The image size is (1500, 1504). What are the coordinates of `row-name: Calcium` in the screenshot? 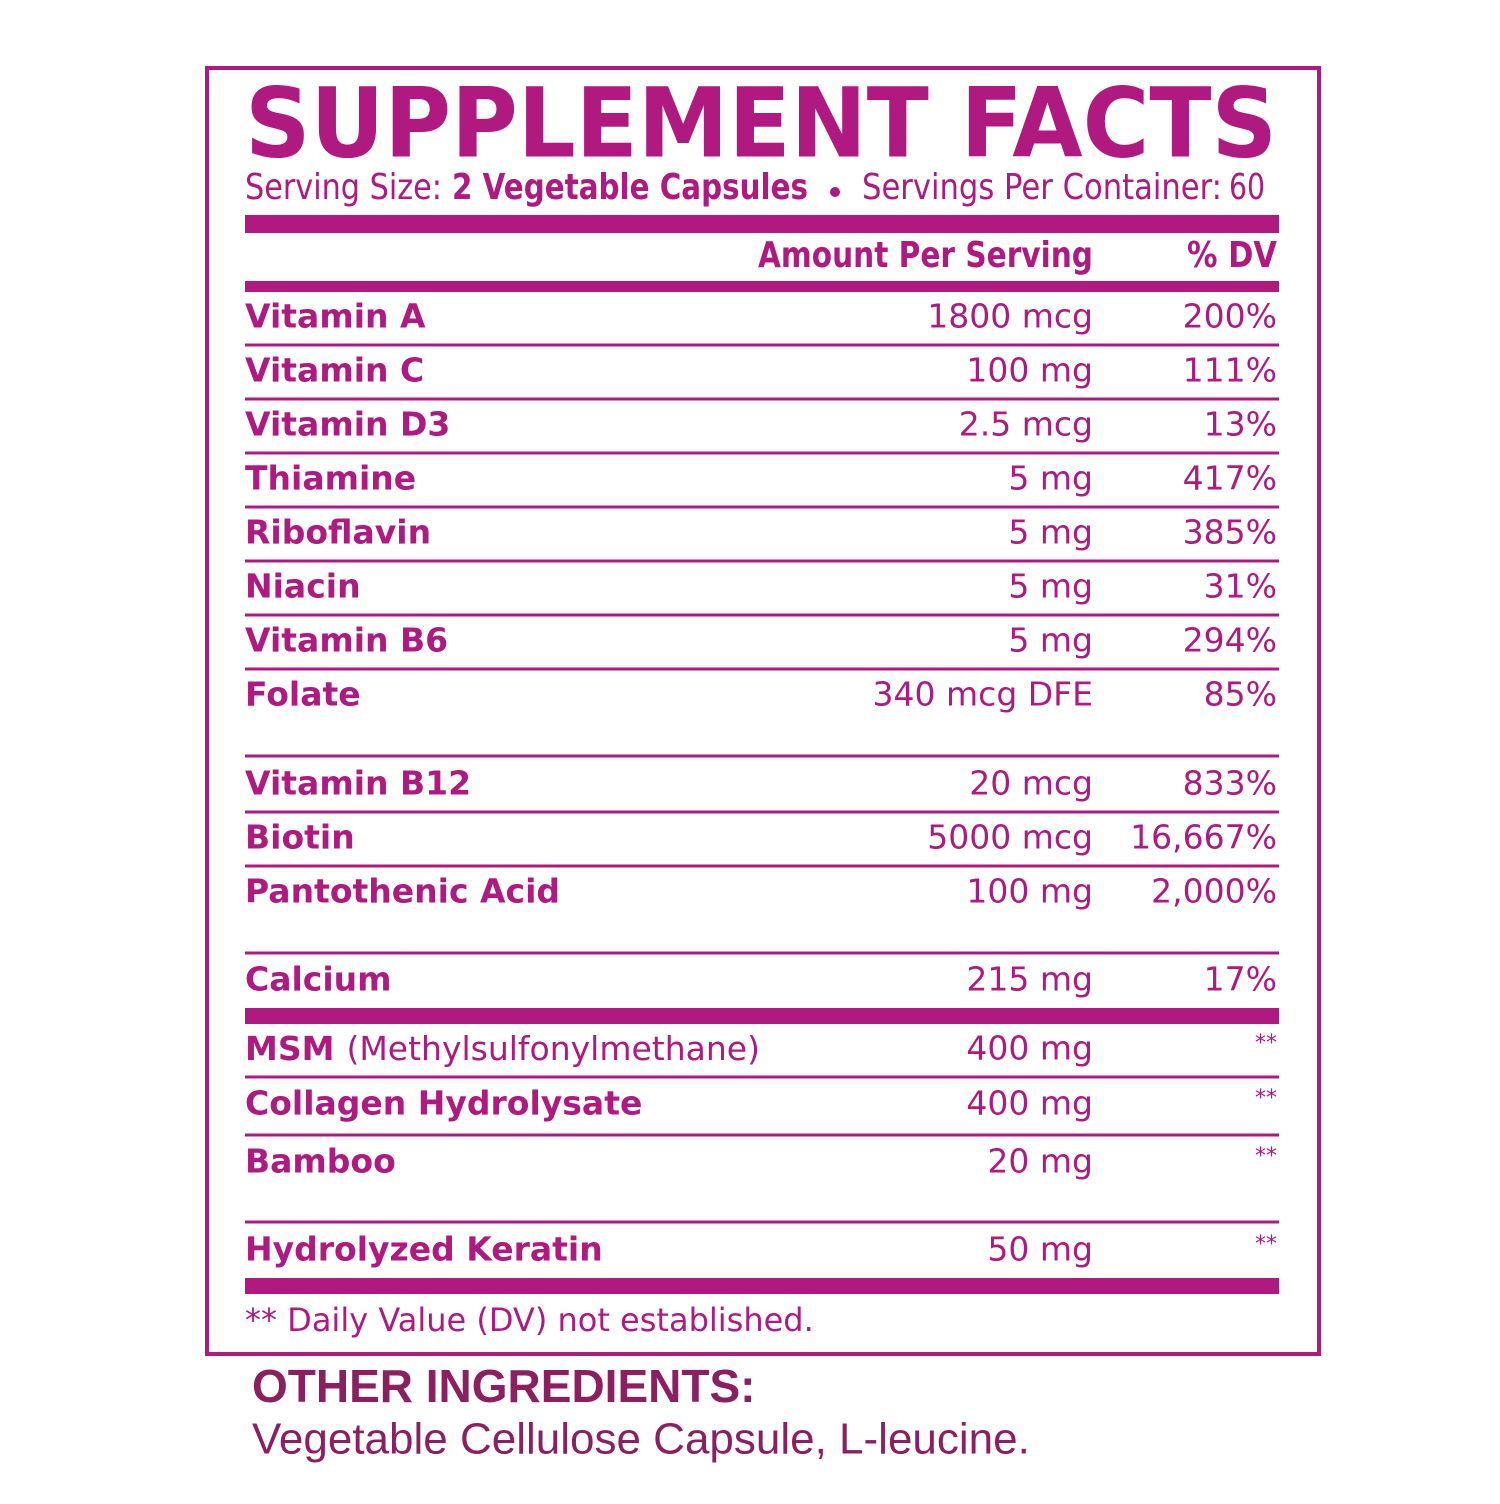 It's located at (318, 979).